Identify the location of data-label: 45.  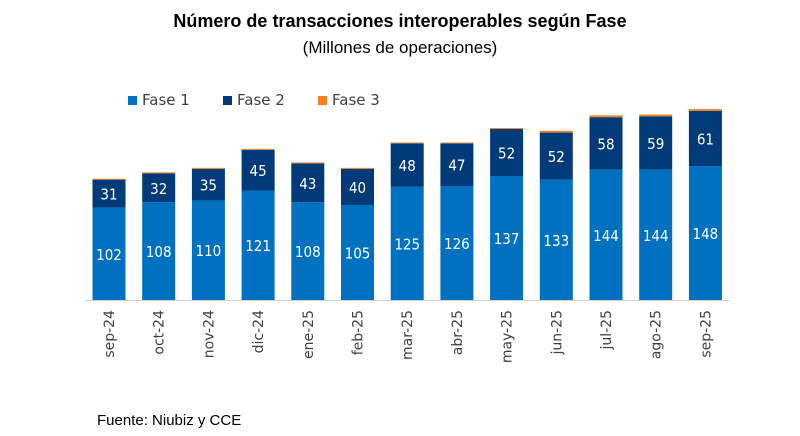
(258, 171).